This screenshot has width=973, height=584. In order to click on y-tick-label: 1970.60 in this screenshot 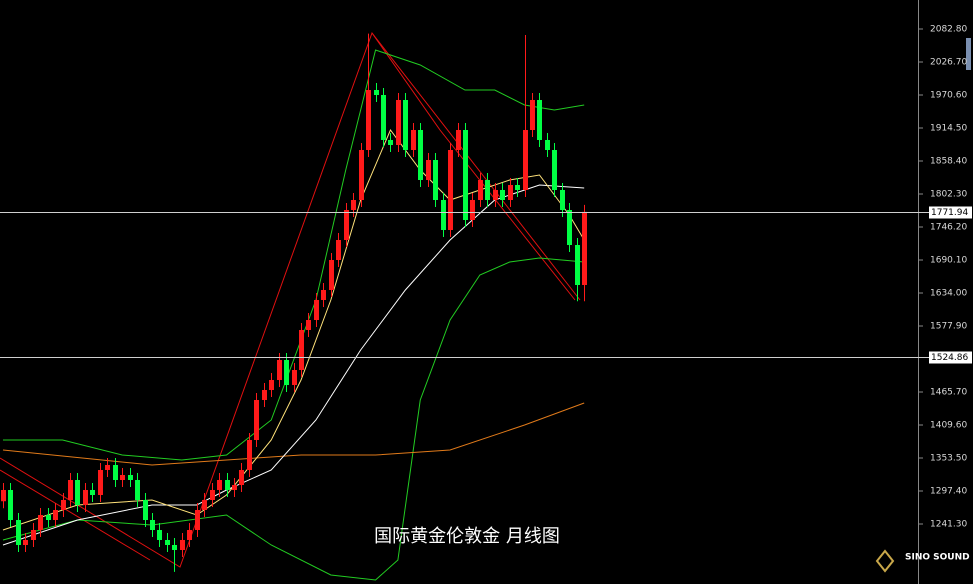, I will do `click(948, 96)`.